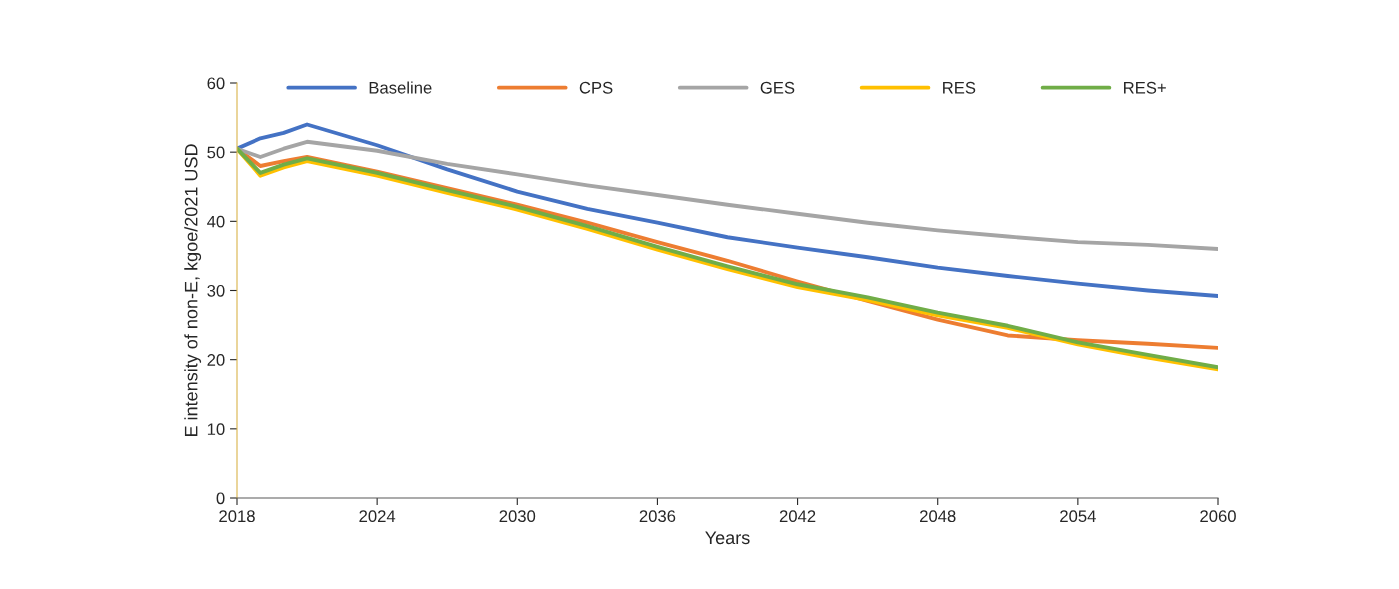  Describe the element at coordinates (938, 516) in the screenshot. I see `x-tick-label: 2048` at that location.